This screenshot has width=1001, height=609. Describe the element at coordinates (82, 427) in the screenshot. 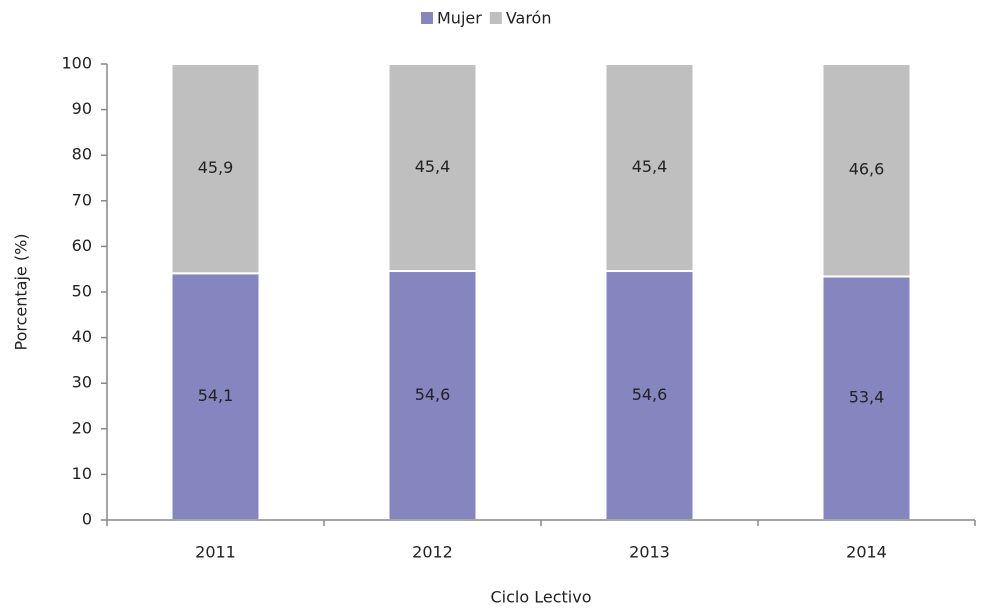

I see `y-tick-label: 20` at that location.